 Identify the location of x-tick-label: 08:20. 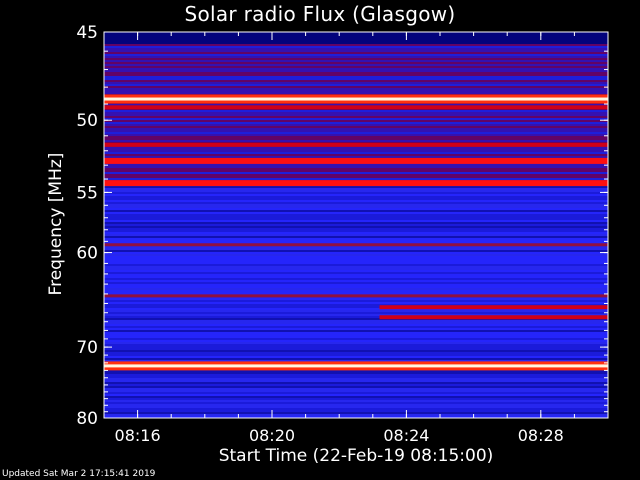
(272, 435).